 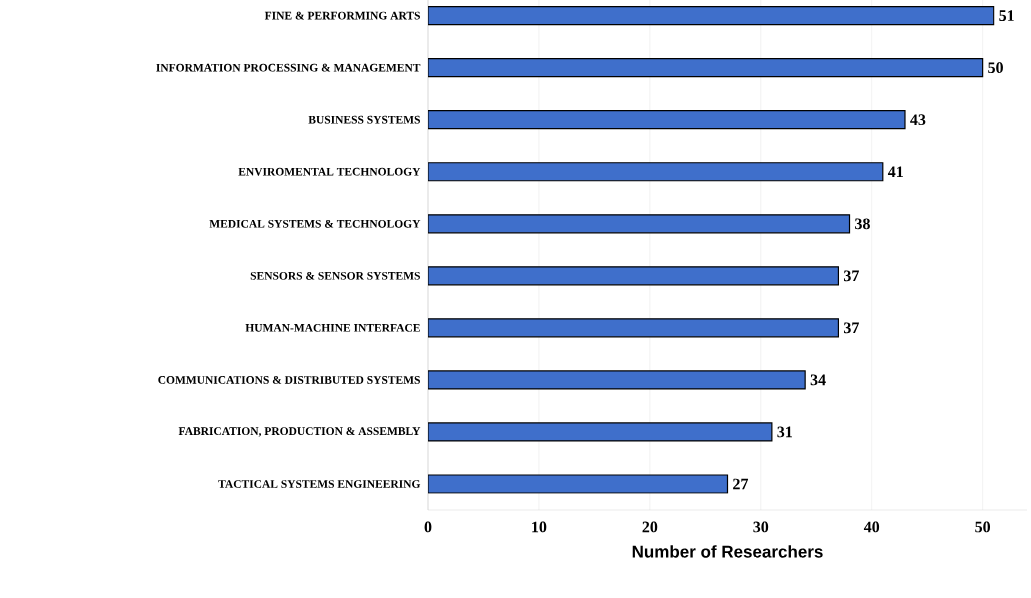 What do you see at coordinates (761, 527) in the screenshot?
I see `x-tick-label: 30` at bounding box center [761, 527].